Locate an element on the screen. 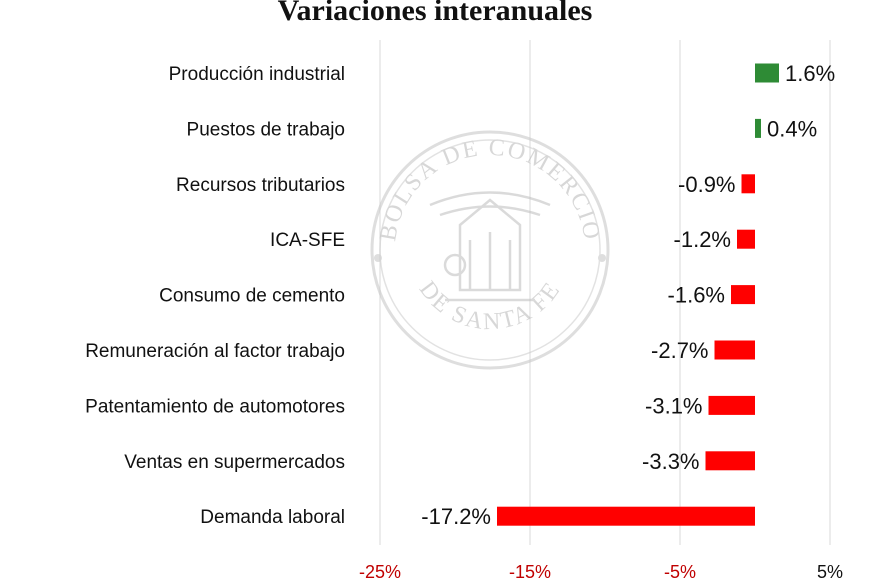  data-label: -17.2% is located at coordinates (456, 516).